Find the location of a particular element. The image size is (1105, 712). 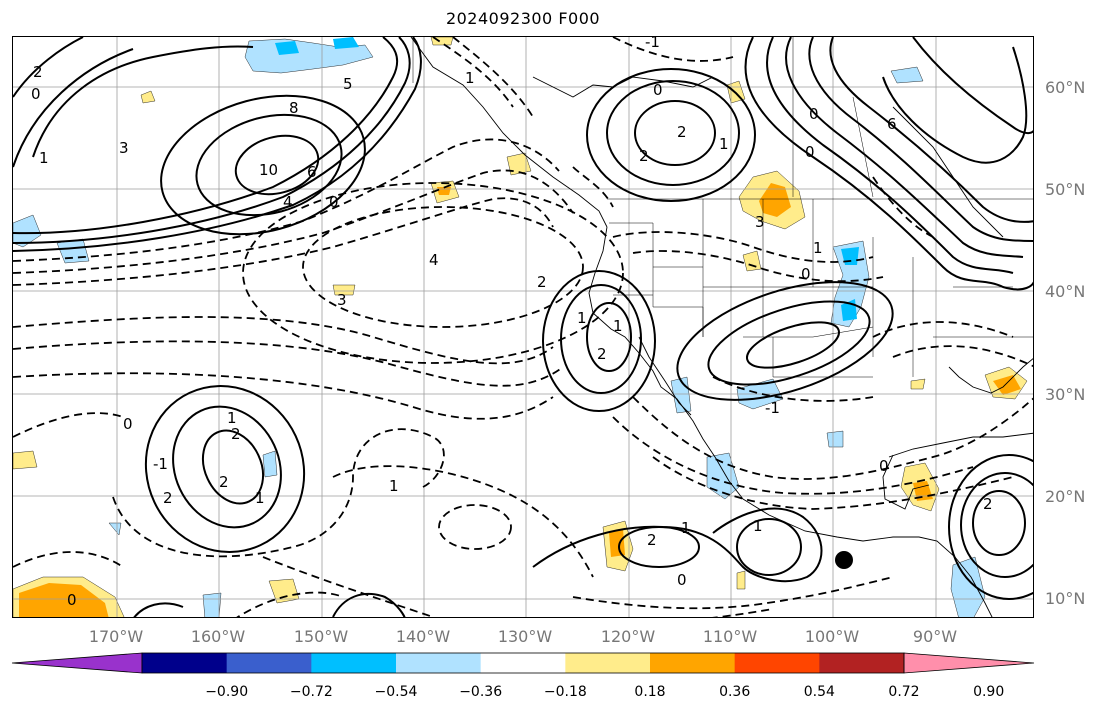

lon-label-160w: 160°W is located at coordinates (218, 636).